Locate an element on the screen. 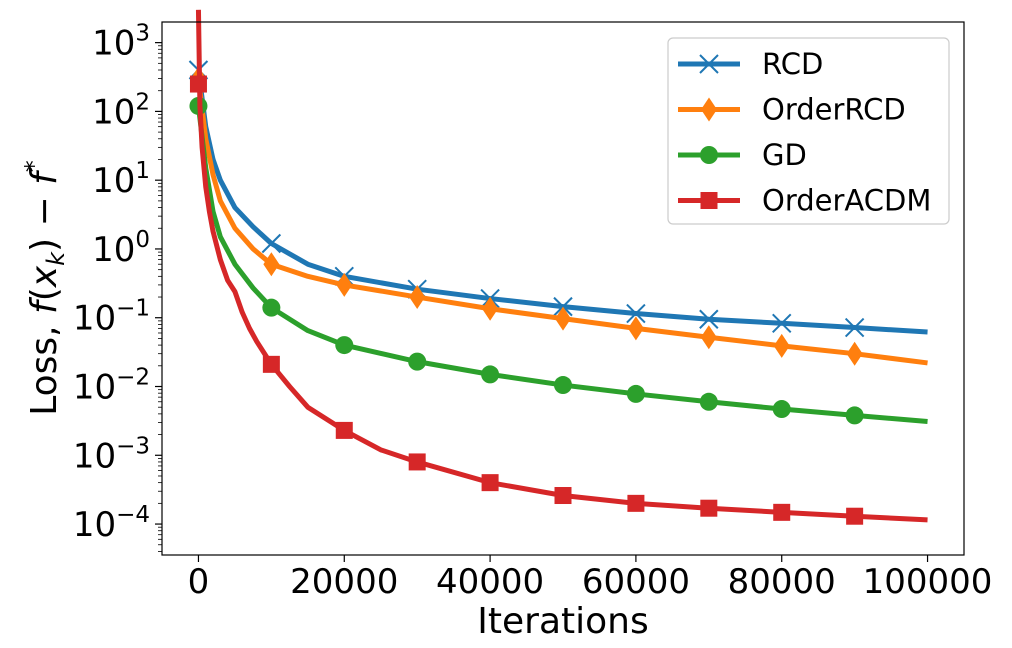 The image size is (1012, 648). x-tick-label: 40000 is located at coordinates (490, 582).